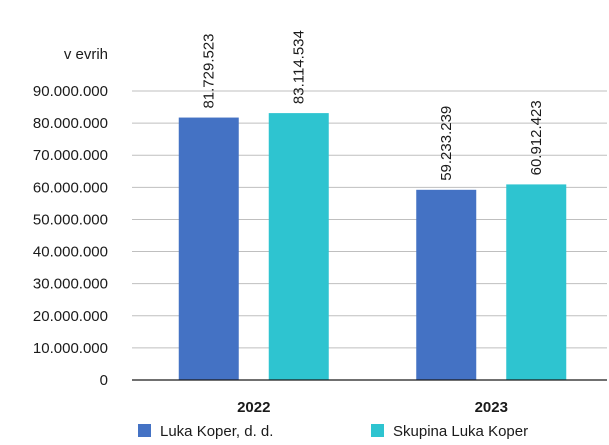 The image size is (609, 445). I want to click on y-tick-label: 40.000.000, so click(70, 252).